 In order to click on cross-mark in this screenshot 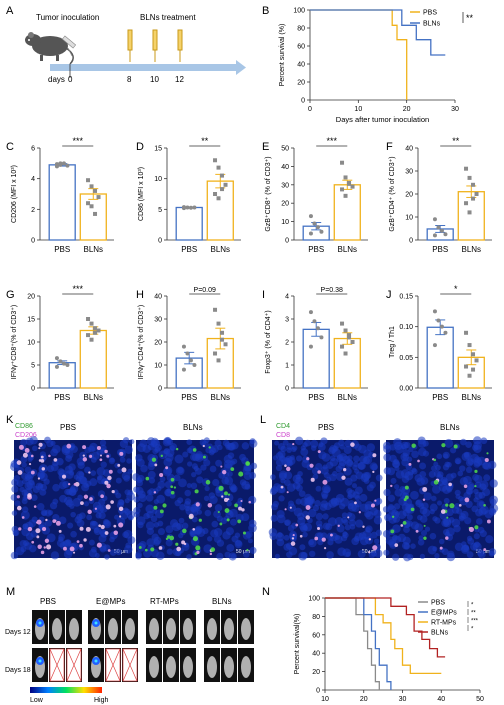, I will do `click(57, 665)`.